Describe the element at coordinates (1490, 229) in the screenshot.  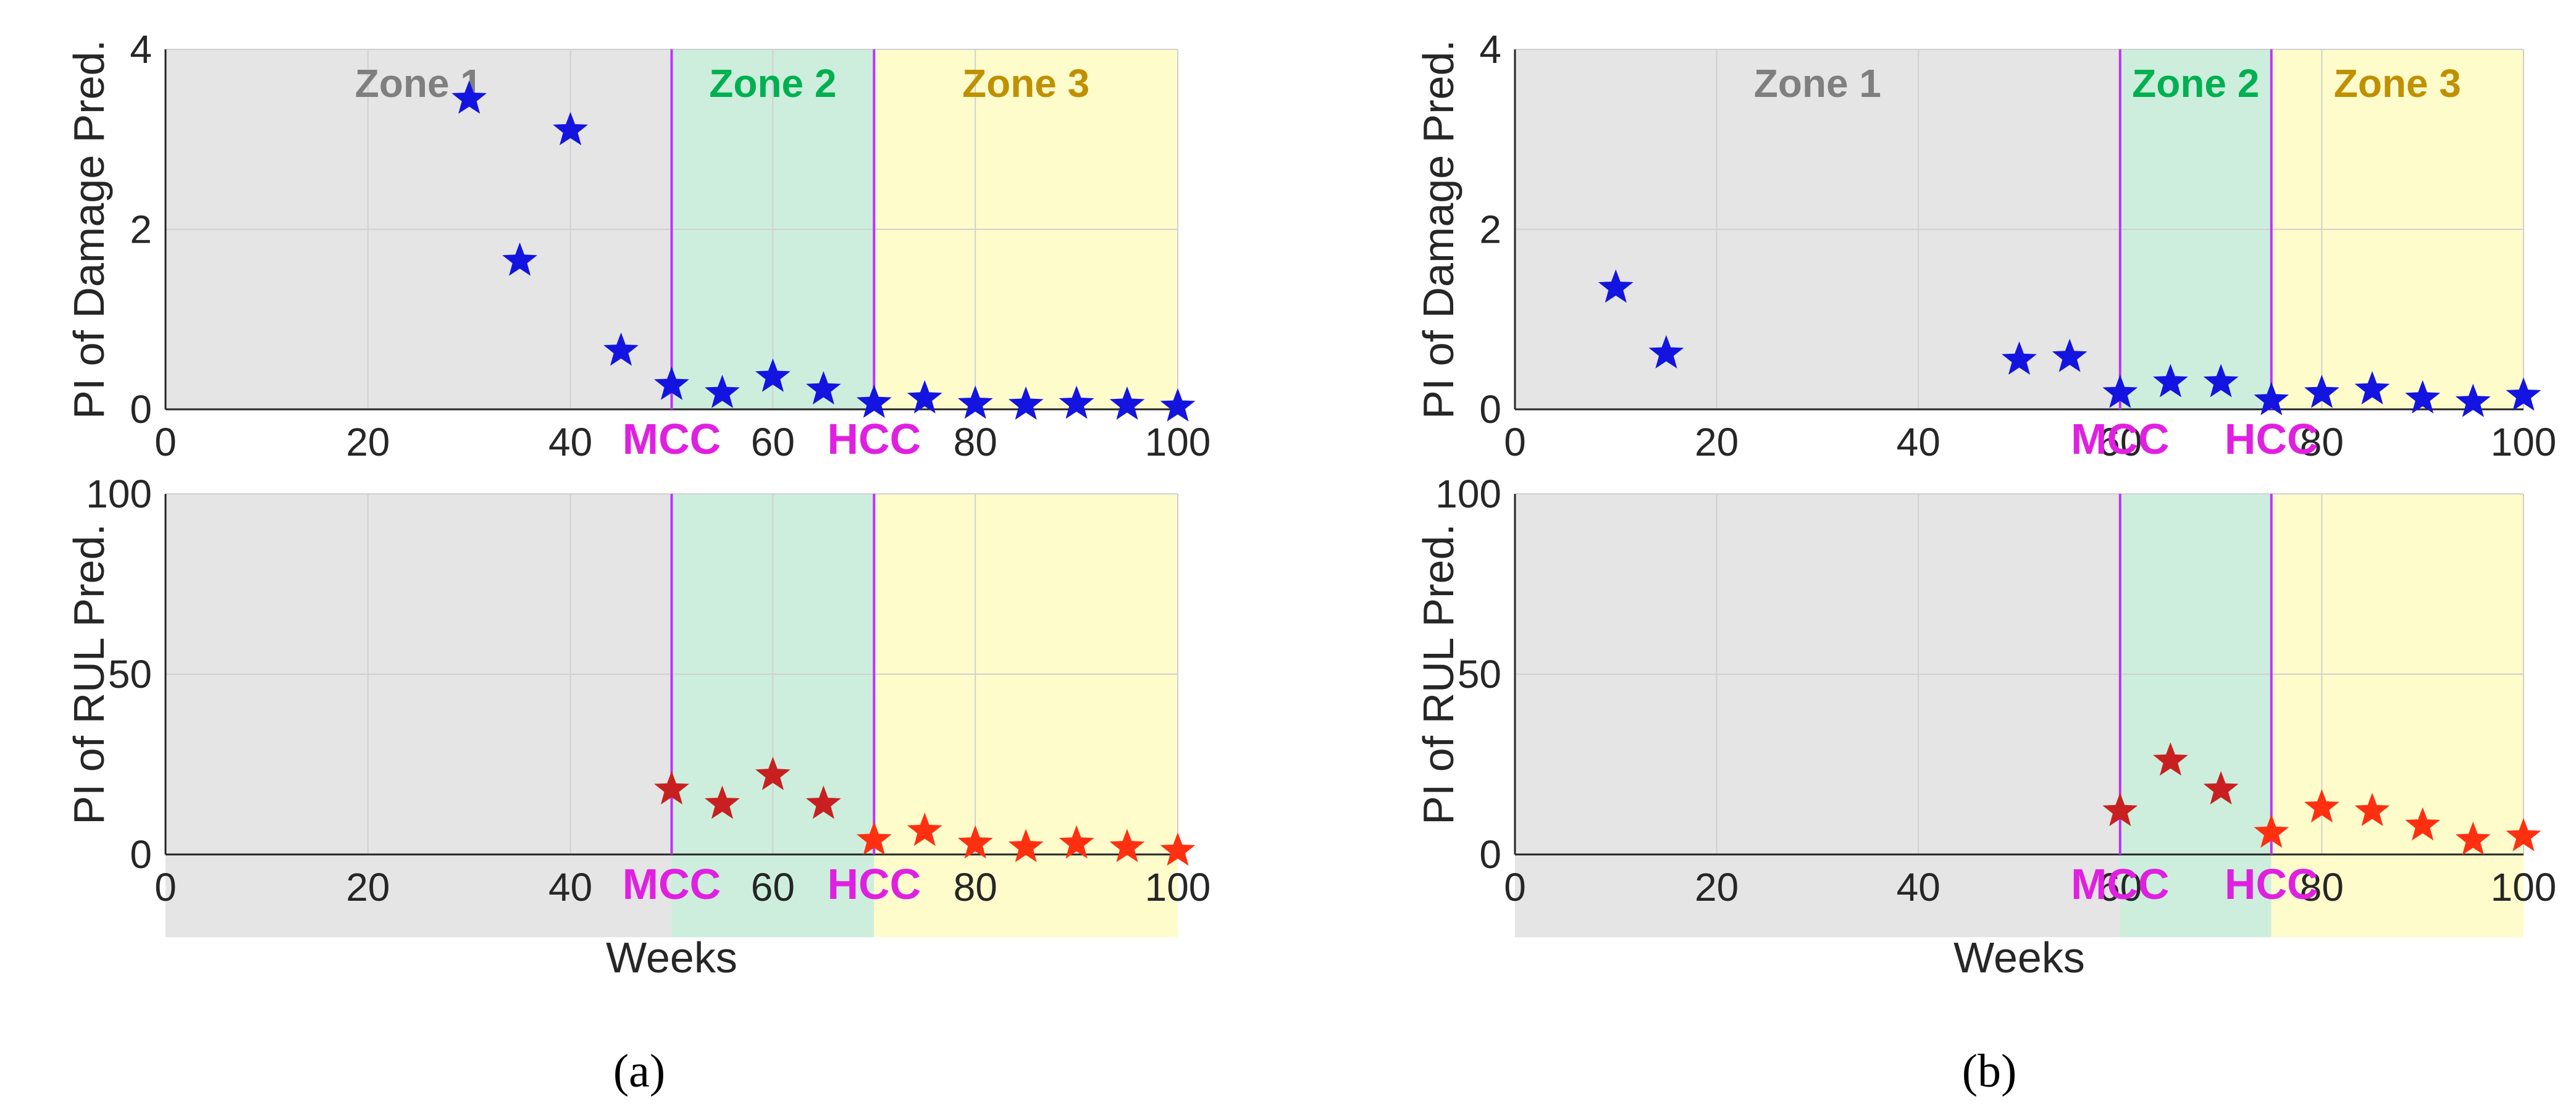
I see `y-tick-label: 2` at that location.